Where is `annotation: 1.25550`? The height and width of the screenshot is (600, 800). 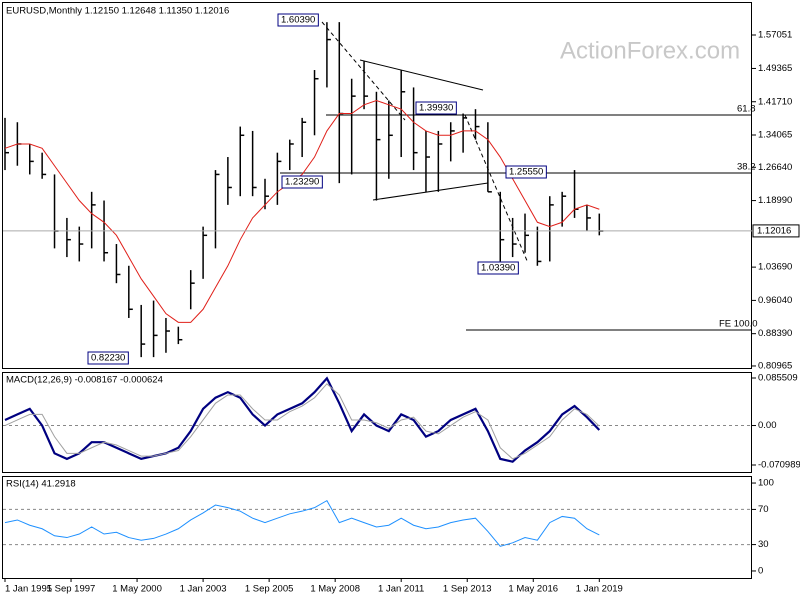
annotation: 1.25550 is located at coordinates (526, 172).